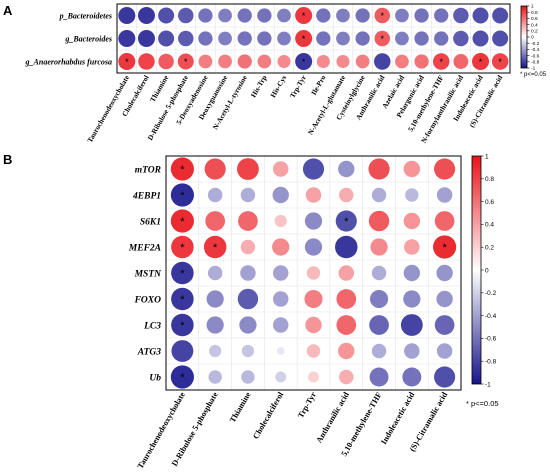  What do you see at coordinates (152, 326) in the screenshot?
I see `row-label: LC3` at bounding box center [152, 326].